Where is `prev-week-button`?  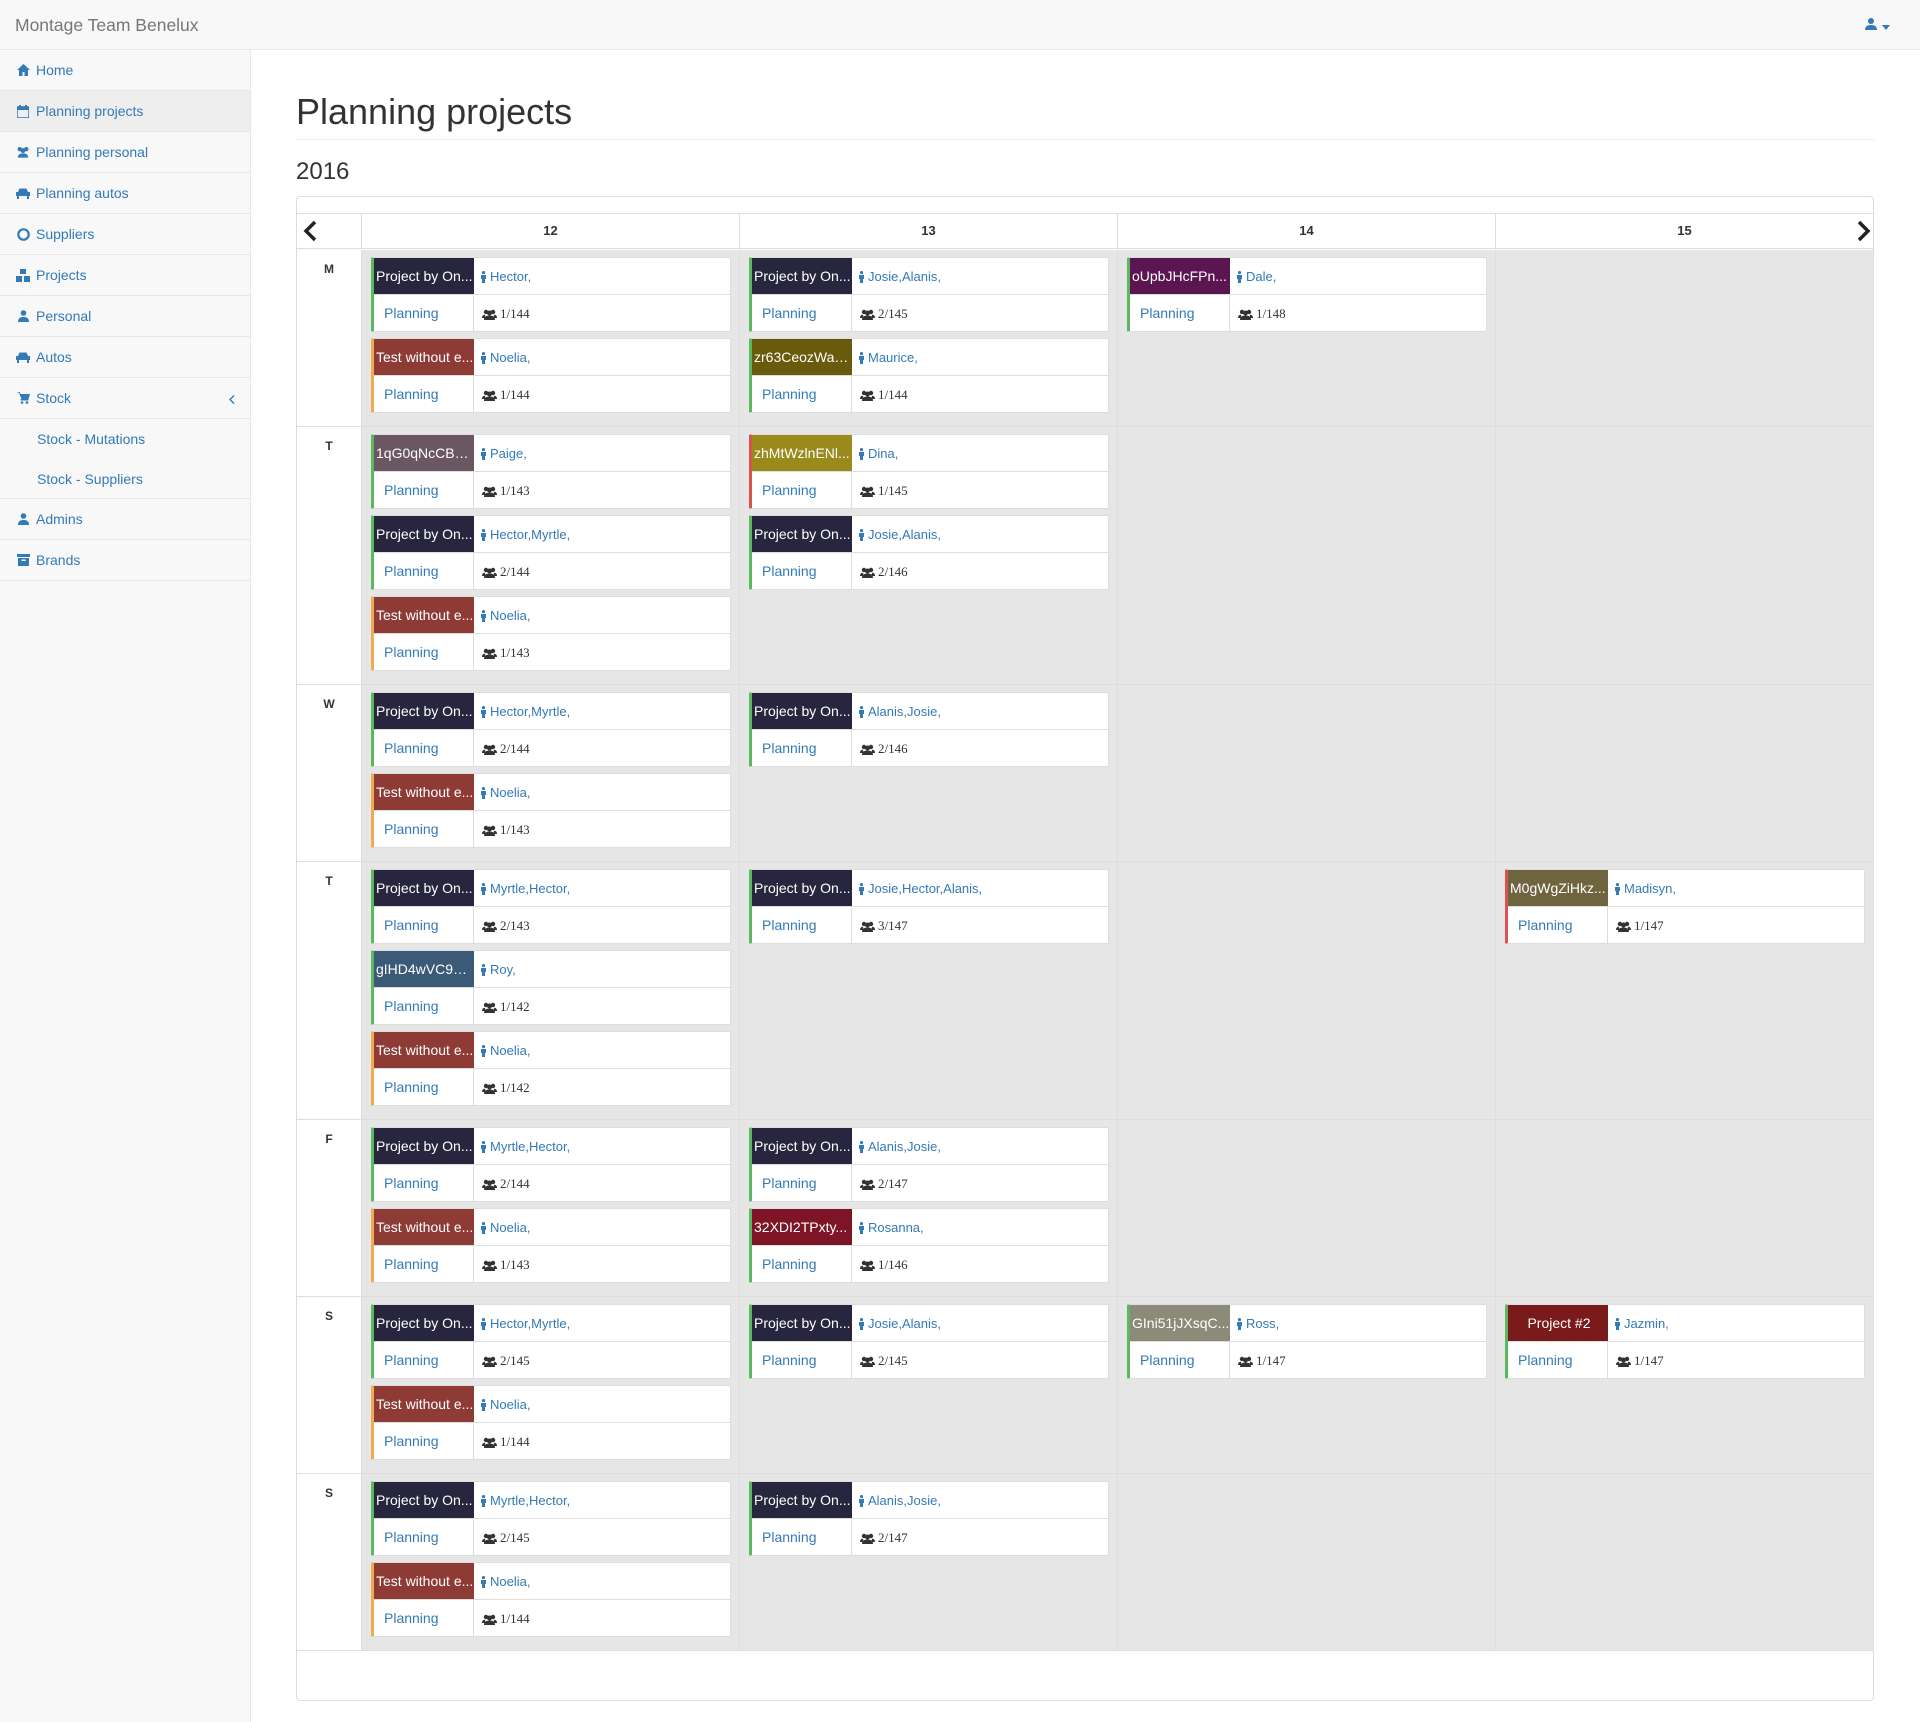
prev-week-button is located at coordinates (311, 231).